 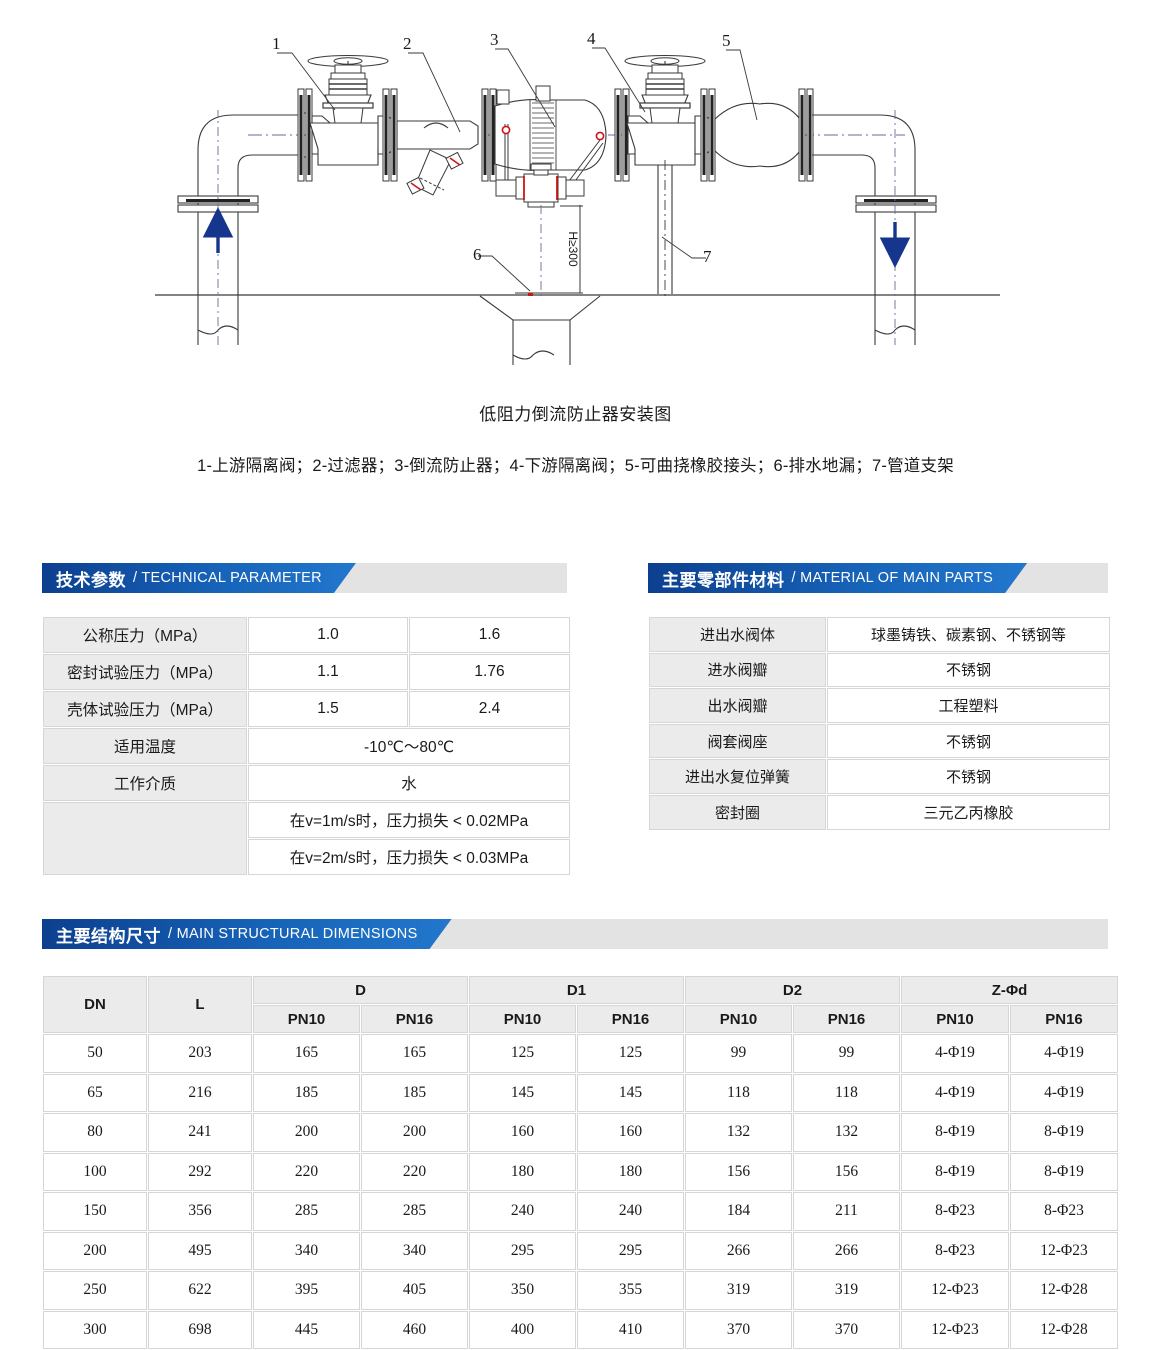 I want to click on dim-cell-r2-c6: 132, so click(x=738, y=1132).